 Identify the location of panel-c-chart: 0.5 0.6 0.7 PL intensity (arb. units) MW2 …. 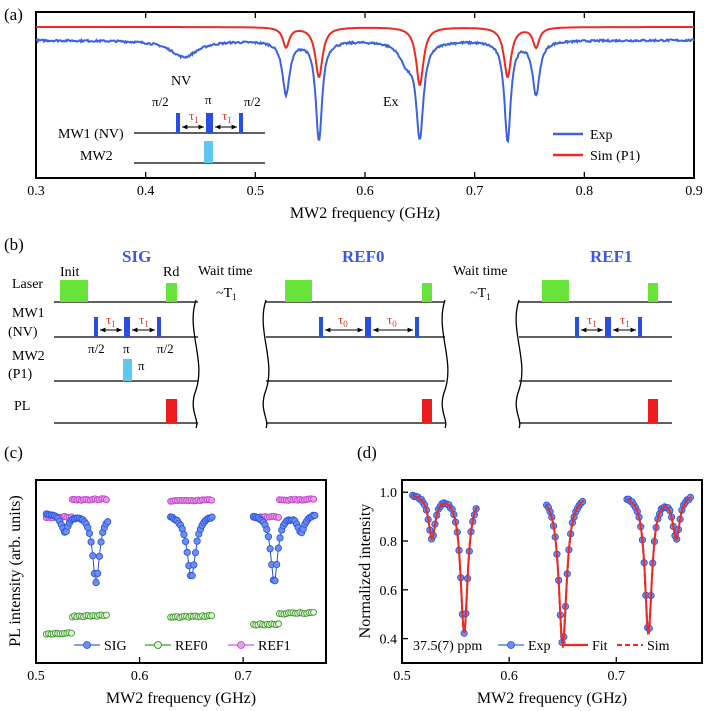
(167, 593).